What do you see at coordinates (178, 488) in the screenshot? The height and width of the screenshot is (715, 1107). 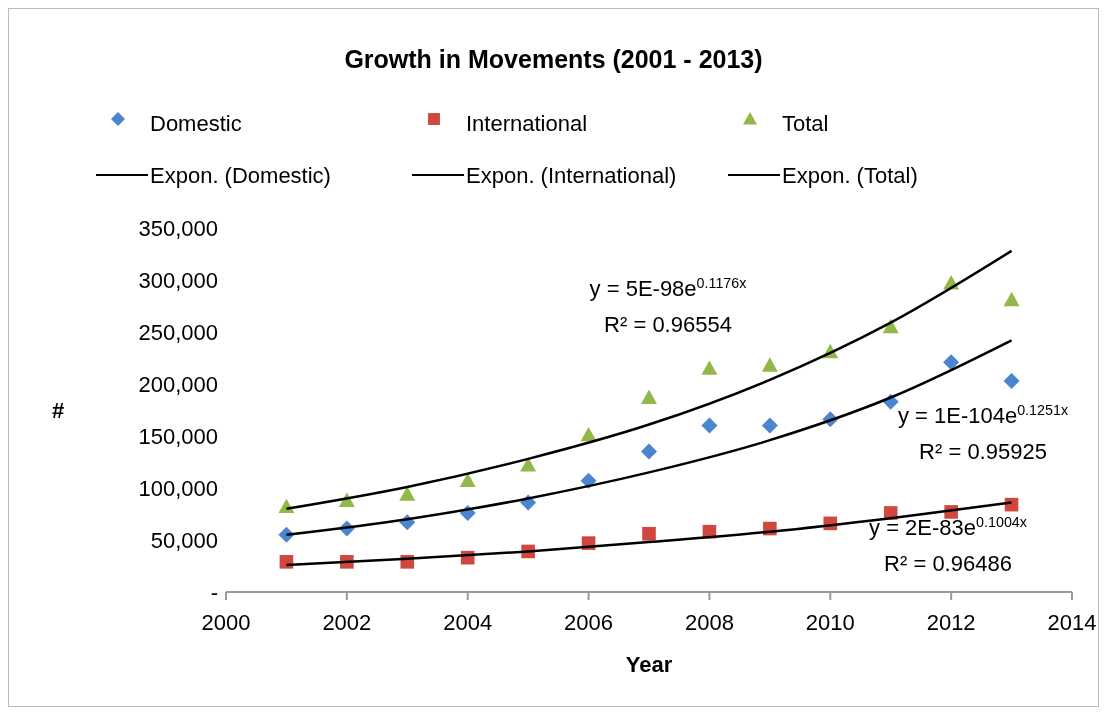 I see `y-tick-label: 100,000` at bounding box center [178, 488].